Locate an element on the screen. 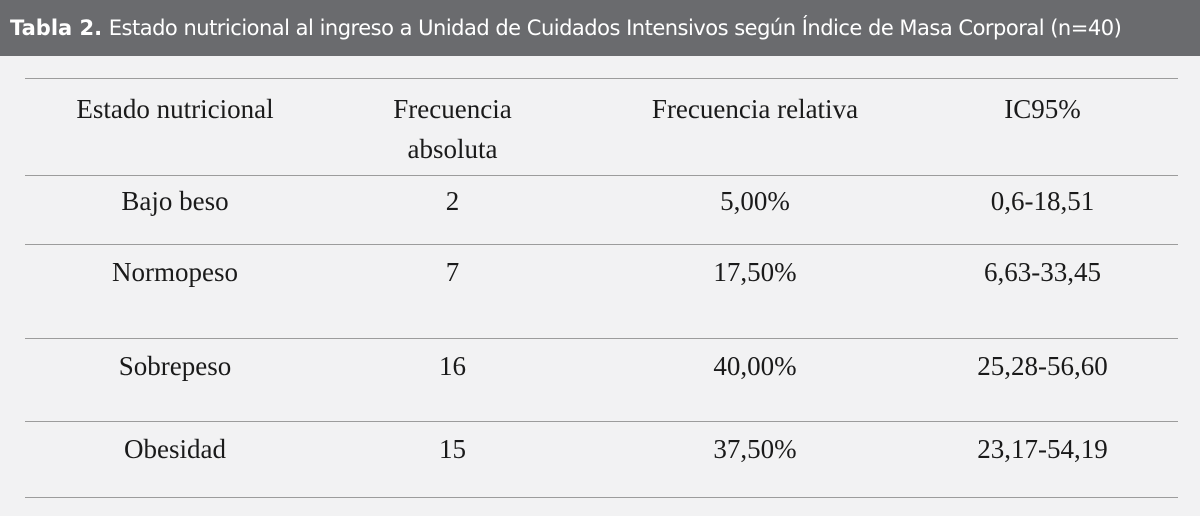  cell-relativa: 37,50% is located at coordinates (755, 449).